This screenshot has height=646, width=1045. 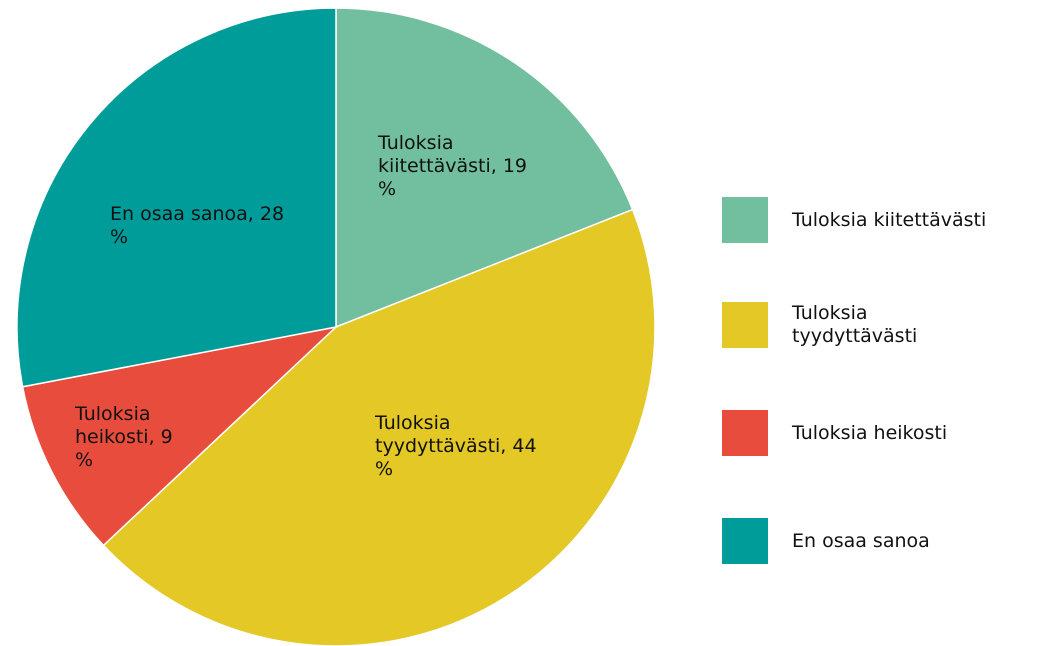 I want to click on legend-label: Tuloksia kiitettävästi, so click(x=889, y=219).